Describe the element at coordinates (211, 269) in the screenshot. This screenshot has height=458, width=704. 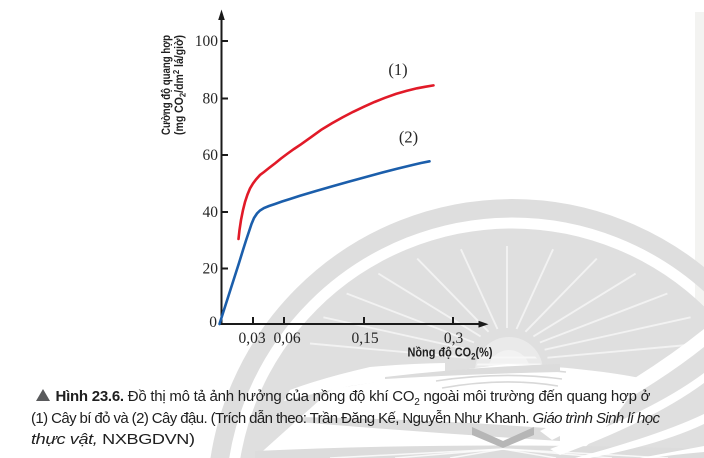
I see `svg-text: 20` at that location.